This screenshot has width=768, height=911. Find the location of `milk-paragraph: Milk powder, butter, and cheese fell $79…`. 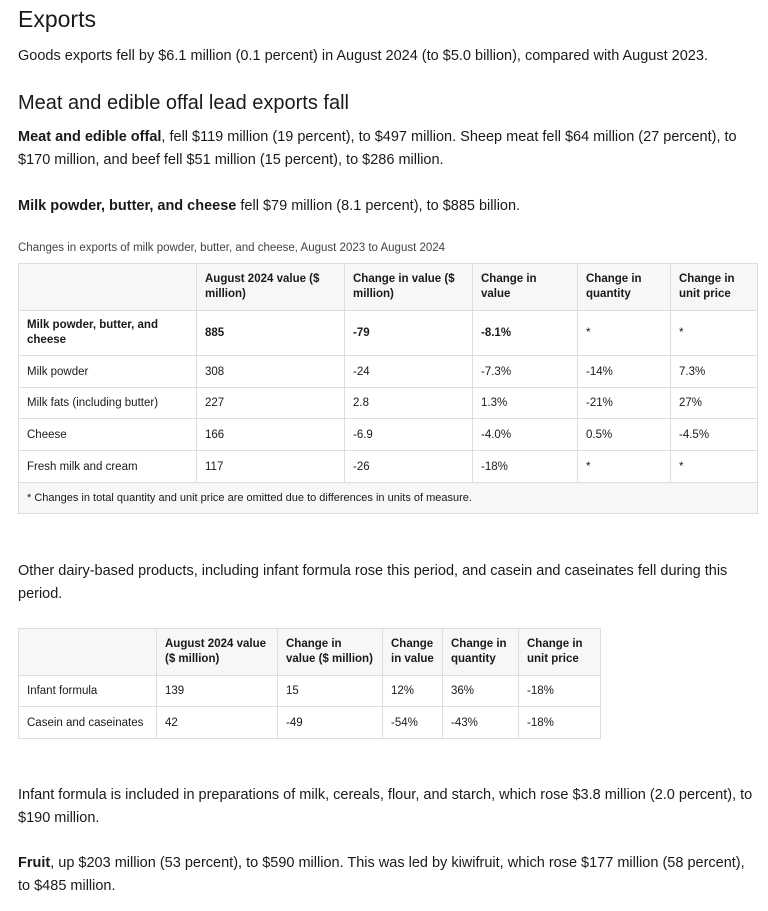

milk-paragraph: Milk powder, butter, and cheese fell $79… is located at coordinates (388, 206).